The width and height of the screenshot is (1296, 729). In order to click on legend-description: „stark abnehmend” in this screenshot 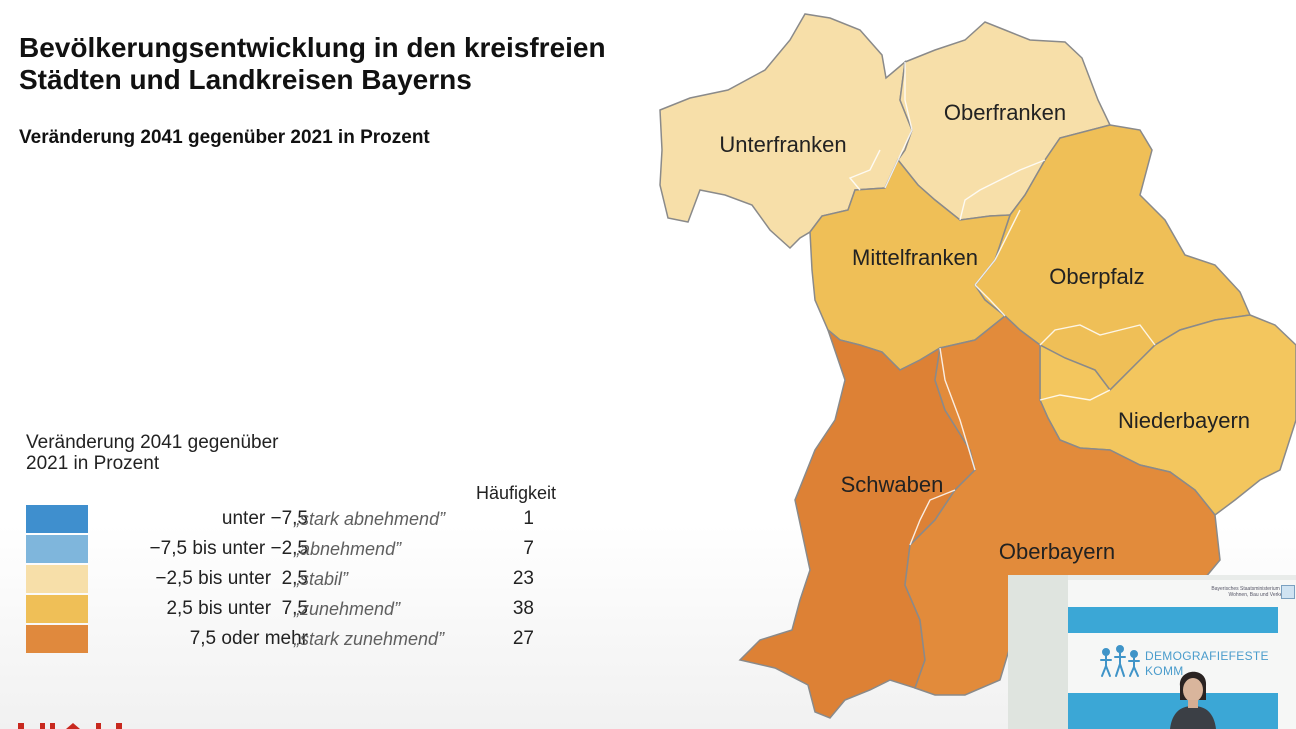, I will do `click(370, 519)`.